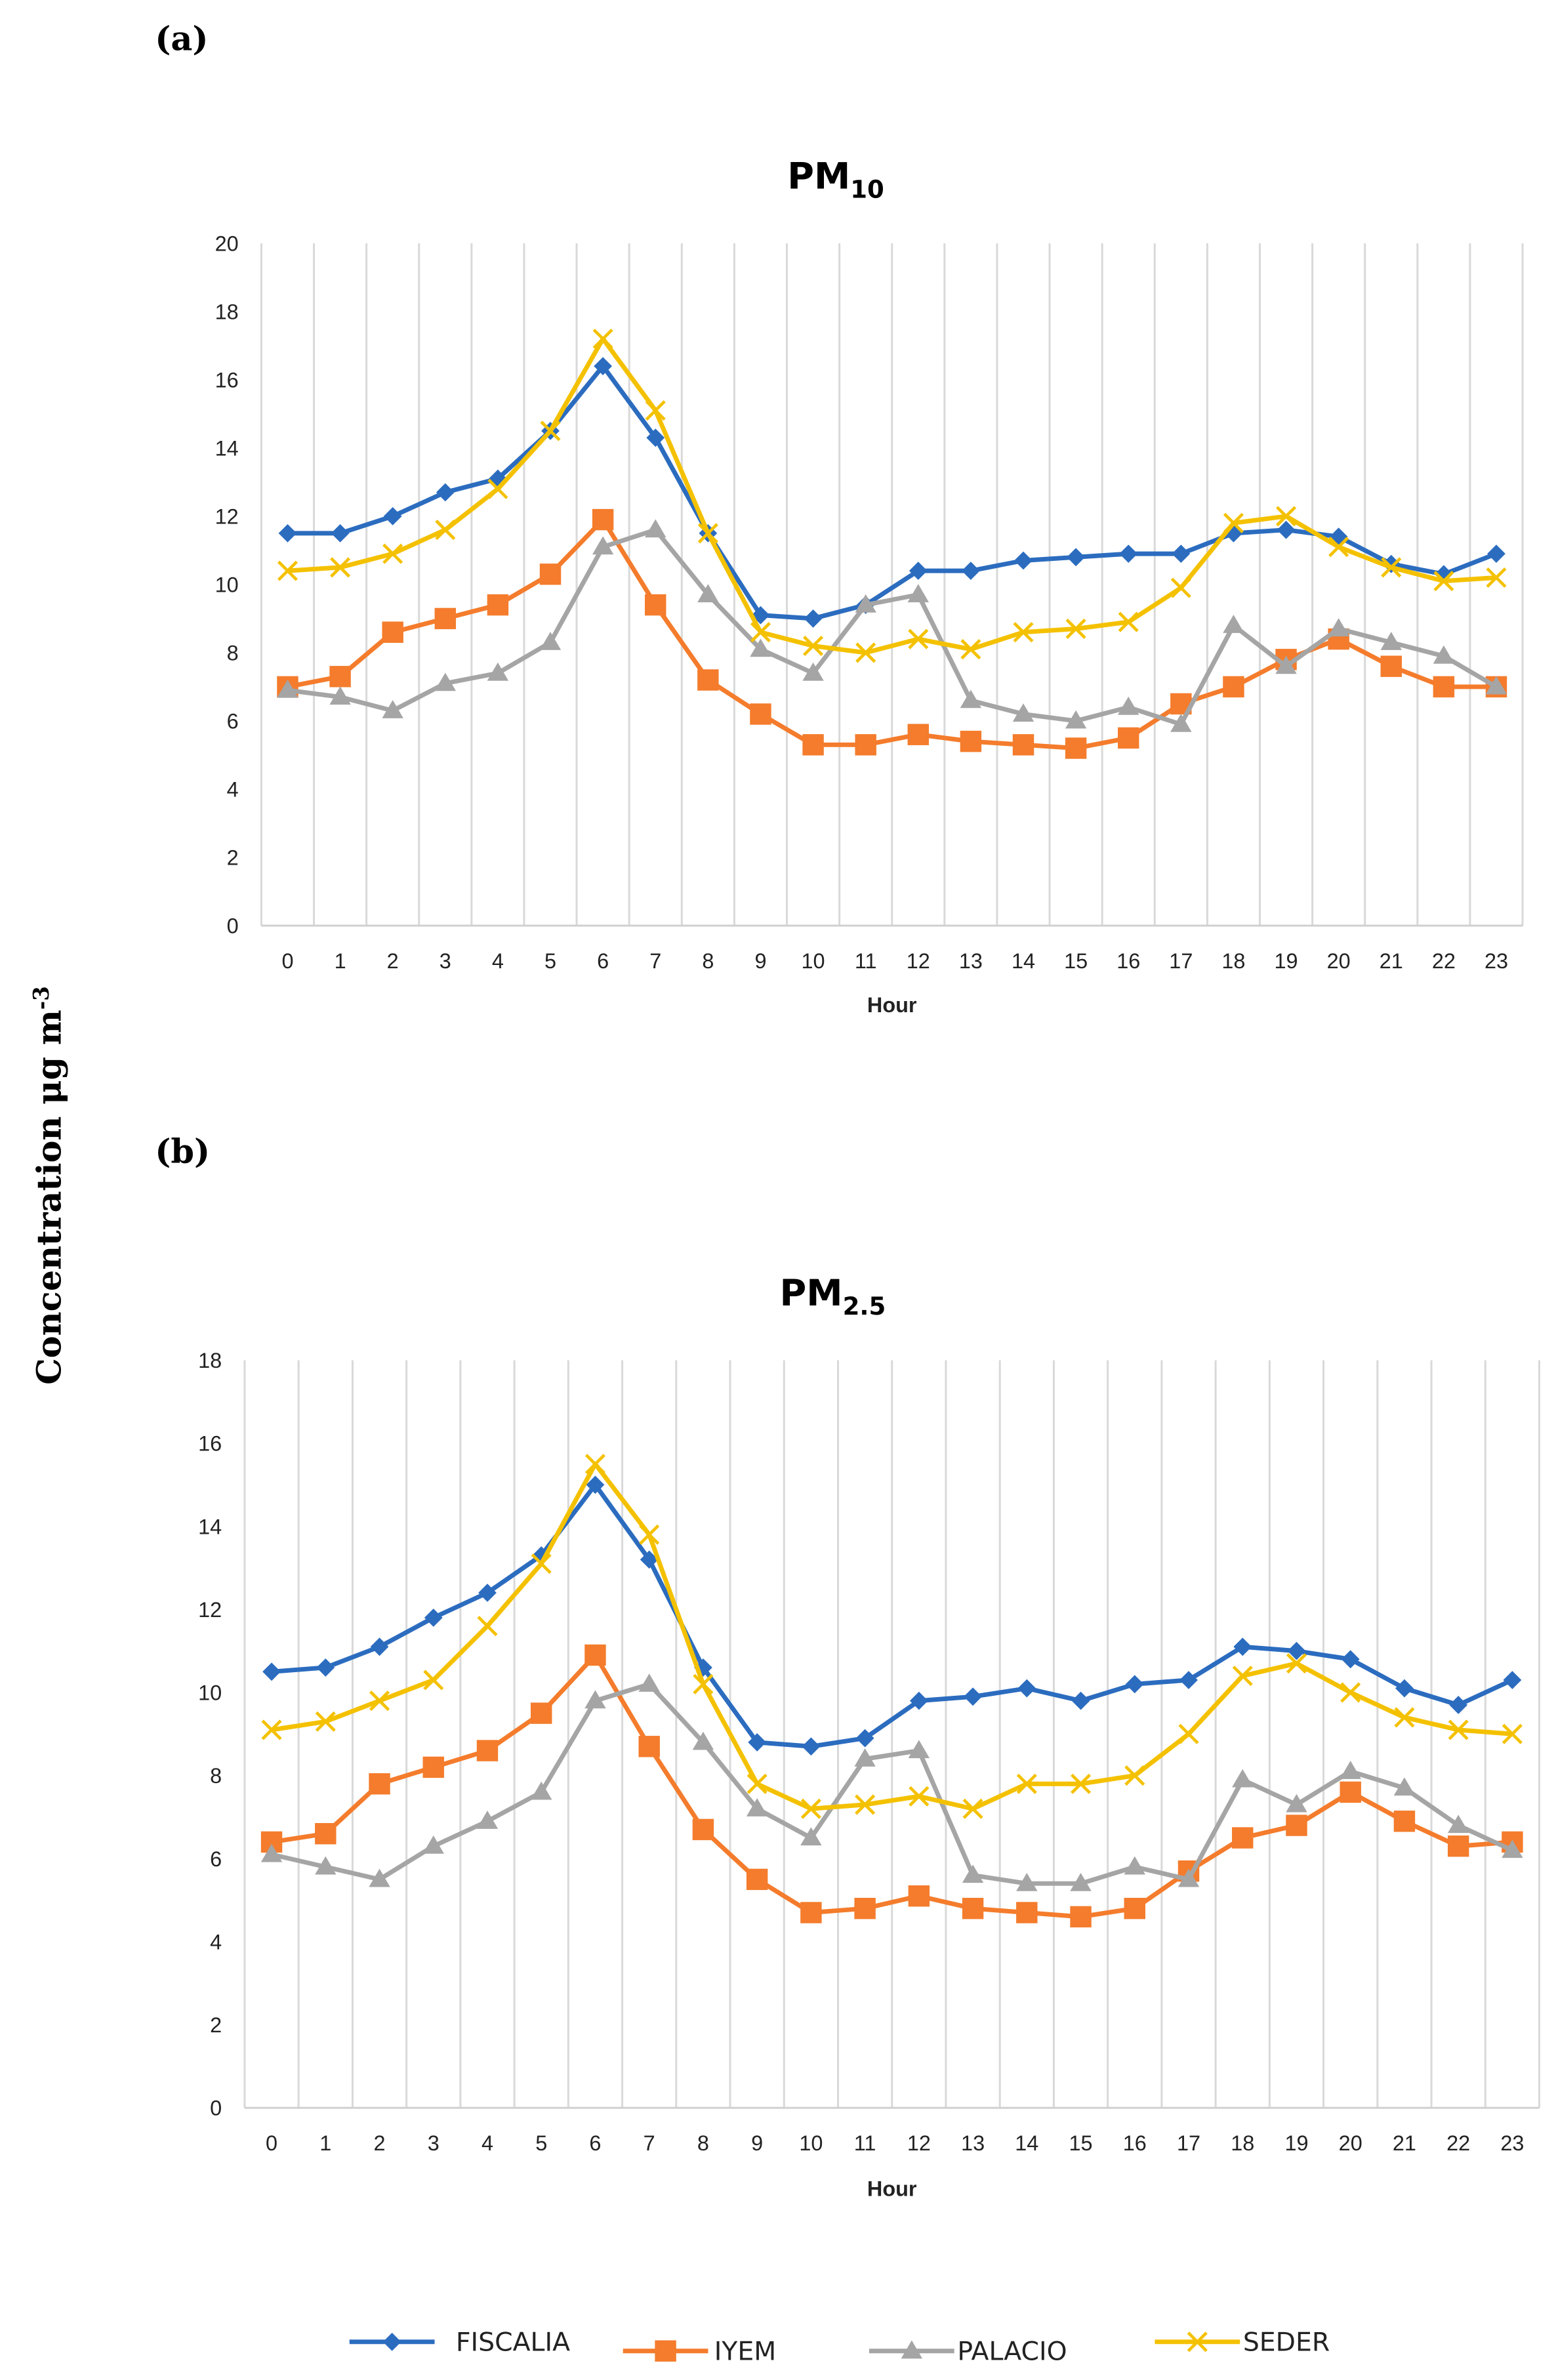  I want to click on y-tick-label: 14, so click(210, 1526).